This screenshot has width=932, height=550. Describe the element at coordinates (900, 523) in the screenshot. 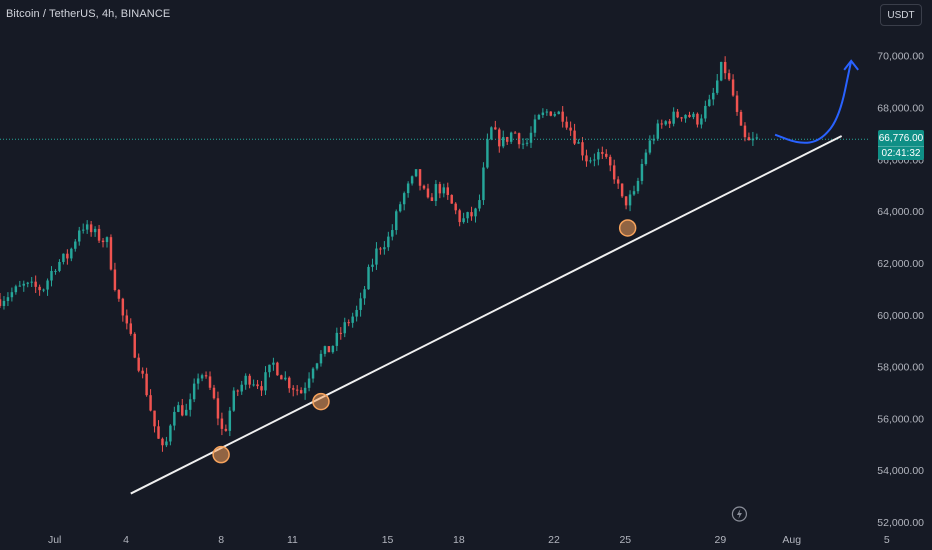

I see `price-tick-label: 52,000.00` at that location.